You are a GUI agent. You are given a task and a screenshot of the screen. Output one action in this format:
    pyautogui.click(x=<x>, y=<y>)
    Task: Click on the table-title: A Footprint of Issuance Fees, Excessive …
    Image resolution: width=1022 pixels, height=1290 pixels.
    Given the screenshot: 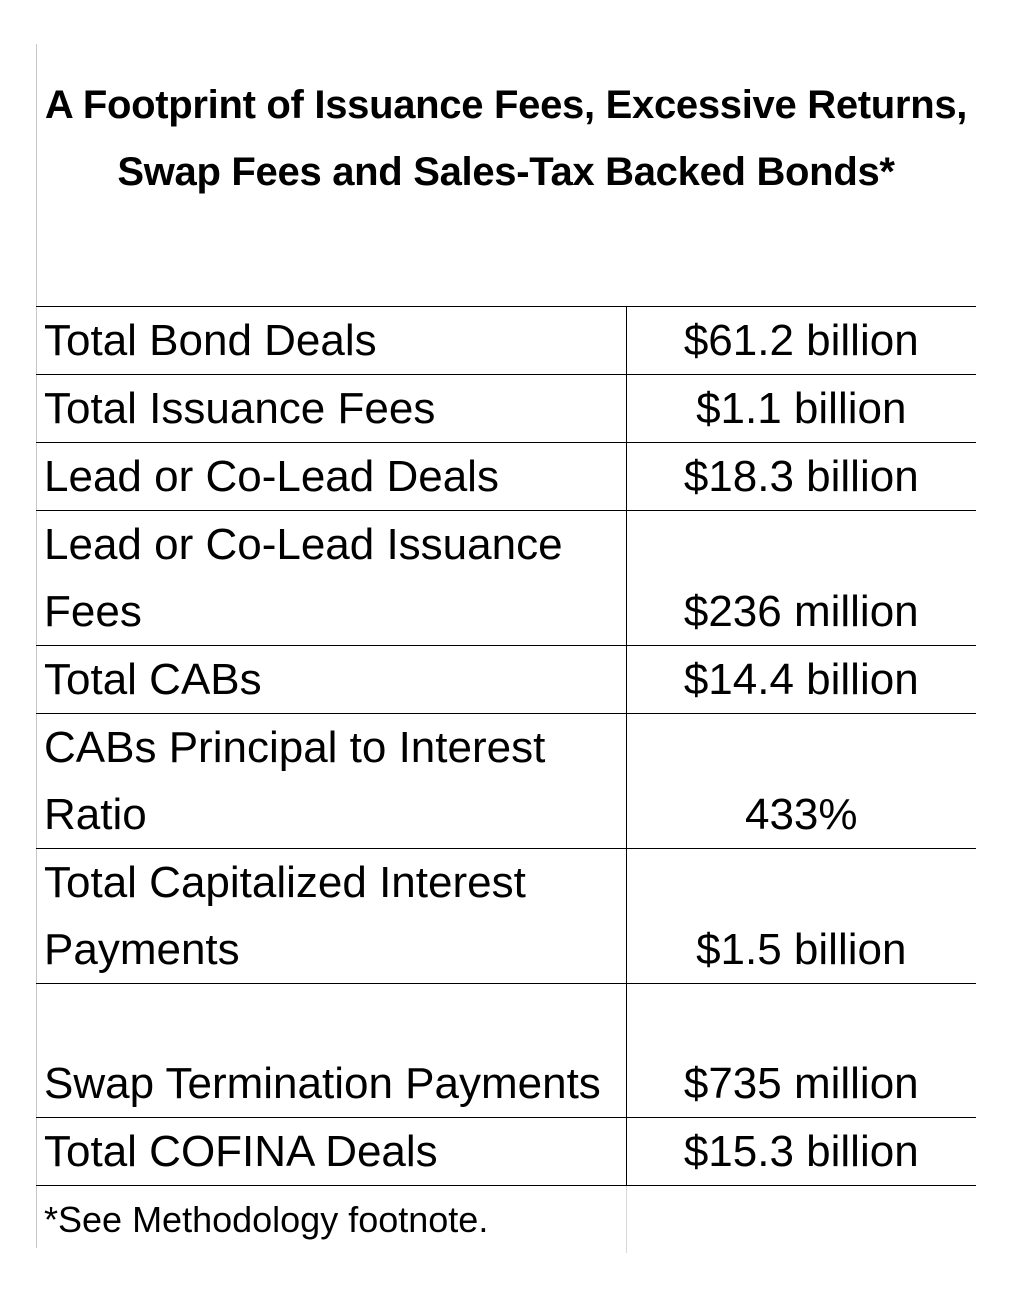 What is the action you would take?
    pyautogui.click(x=506, y=138)
    